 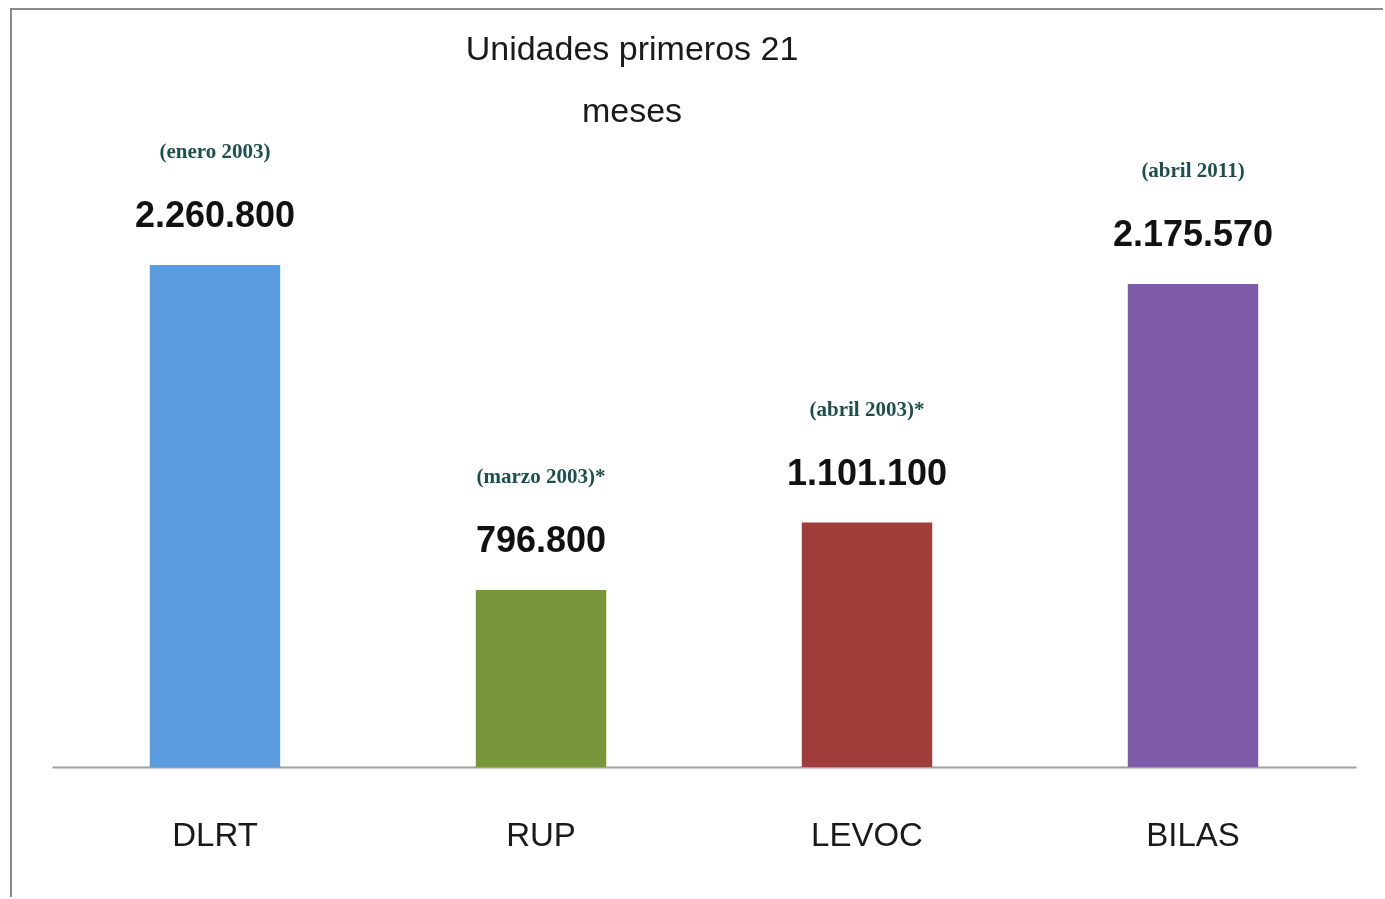 I want to click on data-label: 1.101.100, so click(x=867, y=472).